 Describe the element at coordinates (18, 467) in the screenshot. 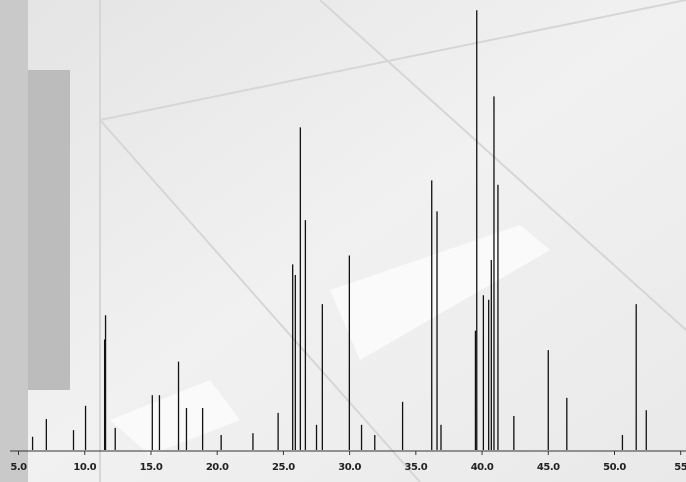

I see `x-tick-label: 5.0` at that location.